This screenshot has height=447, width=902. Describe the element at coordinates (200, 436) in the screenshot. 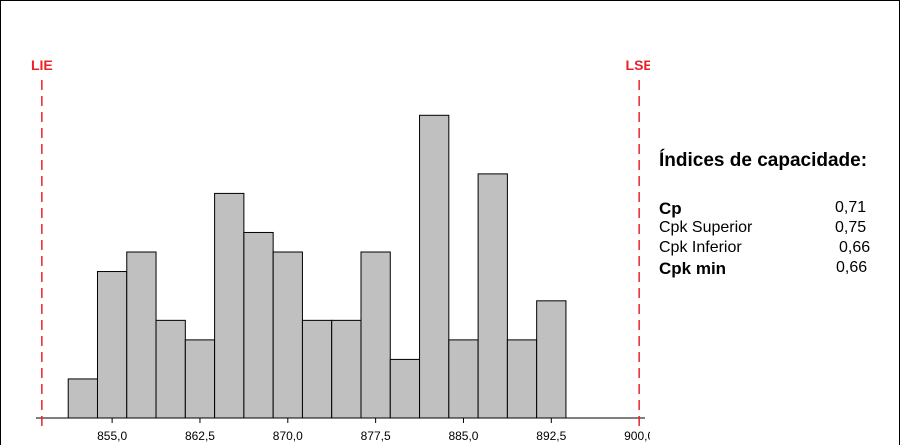

I see `x-tick-label: 862,5` at that location.